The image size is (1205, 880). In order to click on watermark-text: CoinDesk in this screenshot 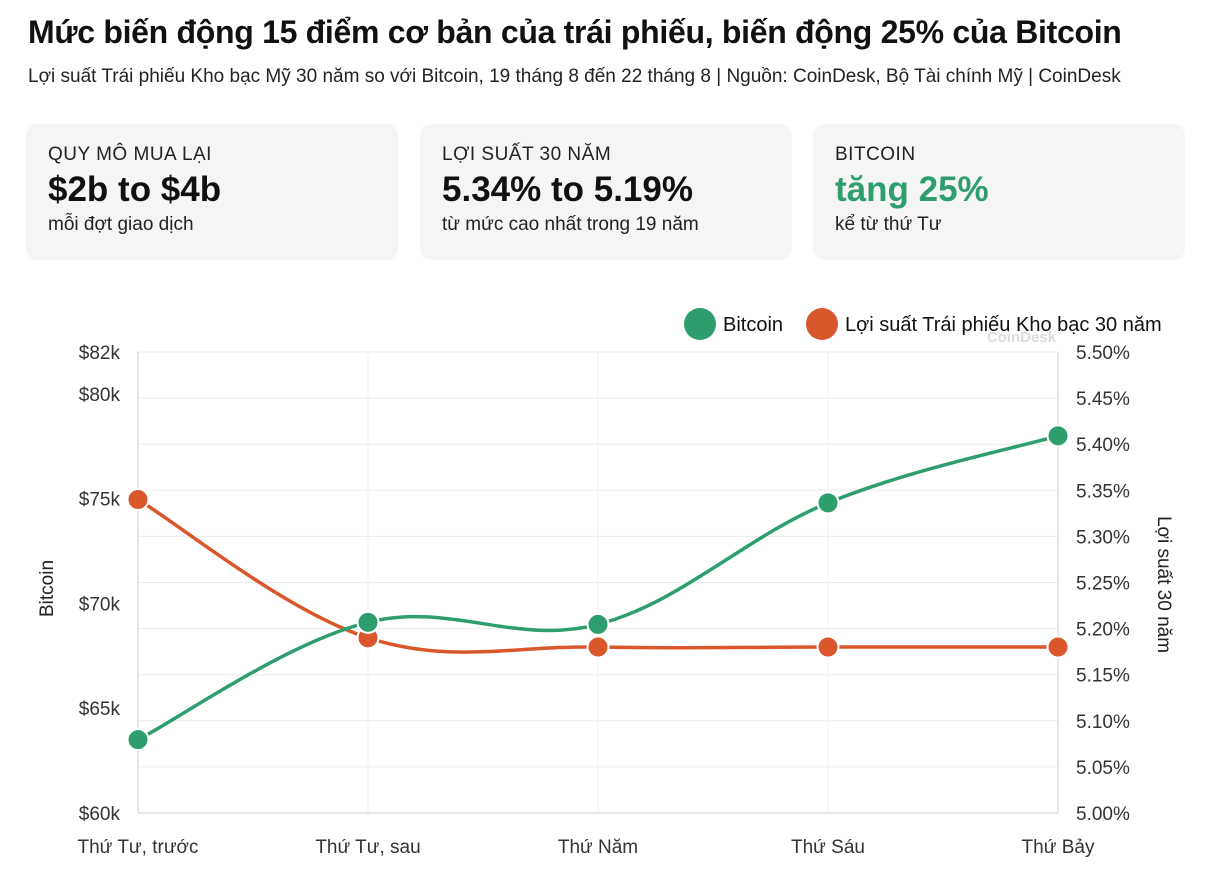, I will do `click(1022, 337)`.